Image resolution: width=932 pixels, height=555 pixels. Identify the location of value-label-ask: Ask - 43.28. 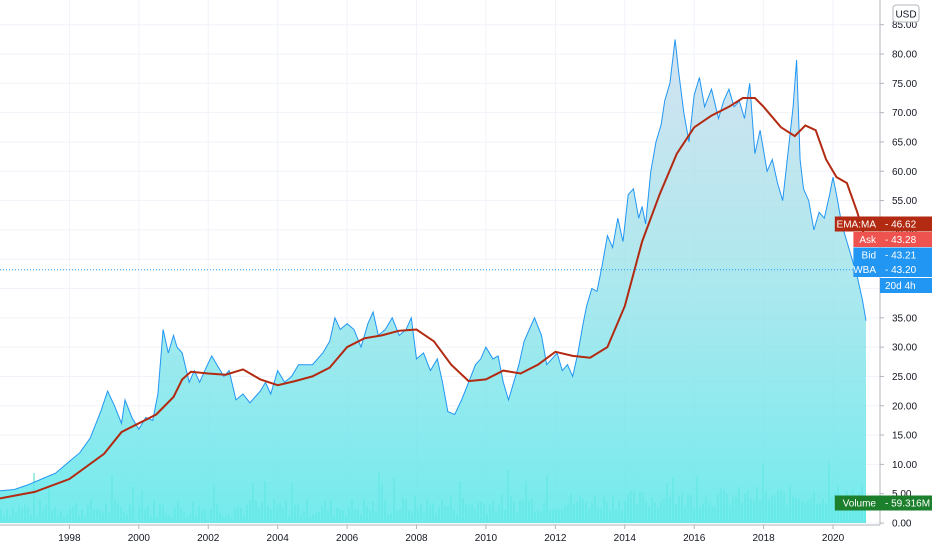
(892, 239).